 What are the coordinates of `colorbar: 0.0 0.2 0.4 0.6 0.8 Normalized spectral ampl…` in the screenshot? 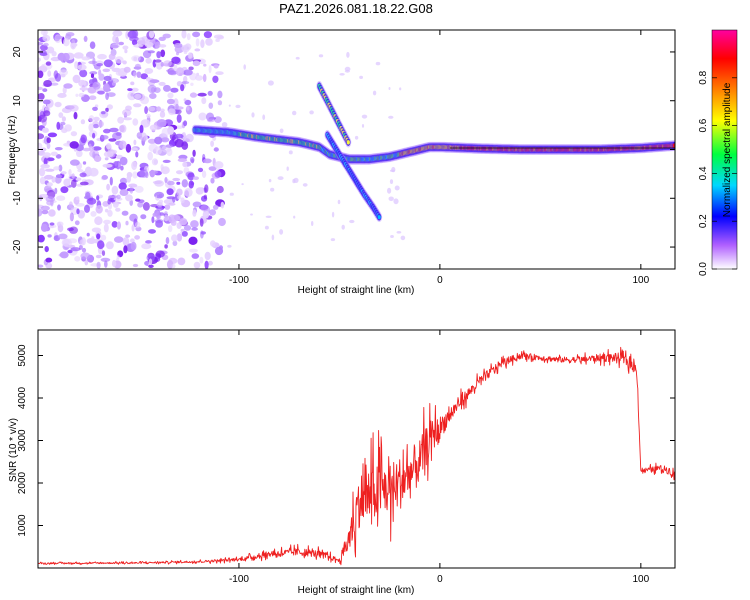 It's located at (718, 152).